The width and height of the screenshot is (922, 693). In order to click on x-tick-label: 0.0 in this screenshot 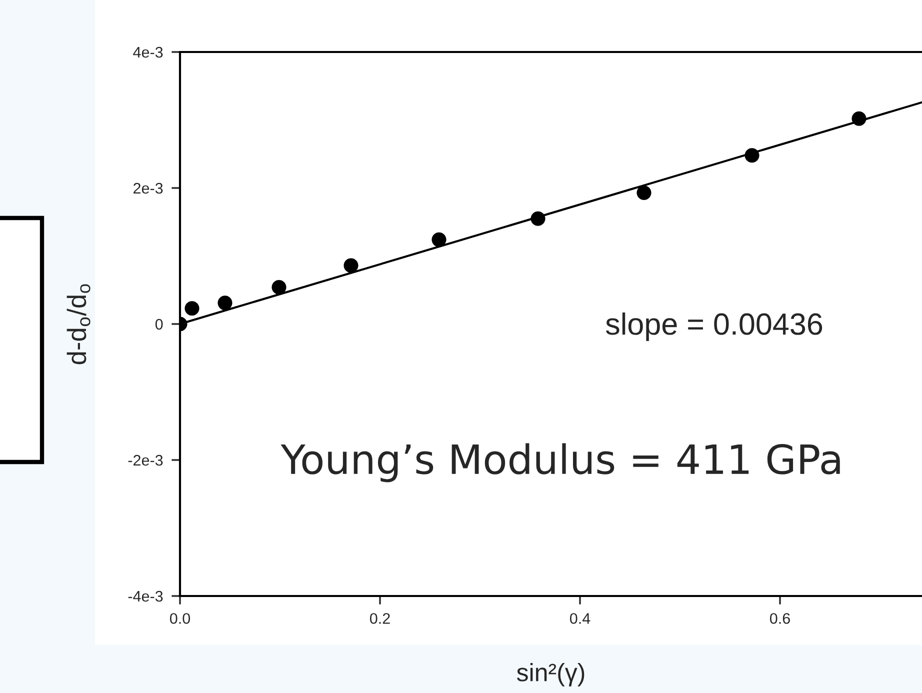, I will do `click(180, 618)`.